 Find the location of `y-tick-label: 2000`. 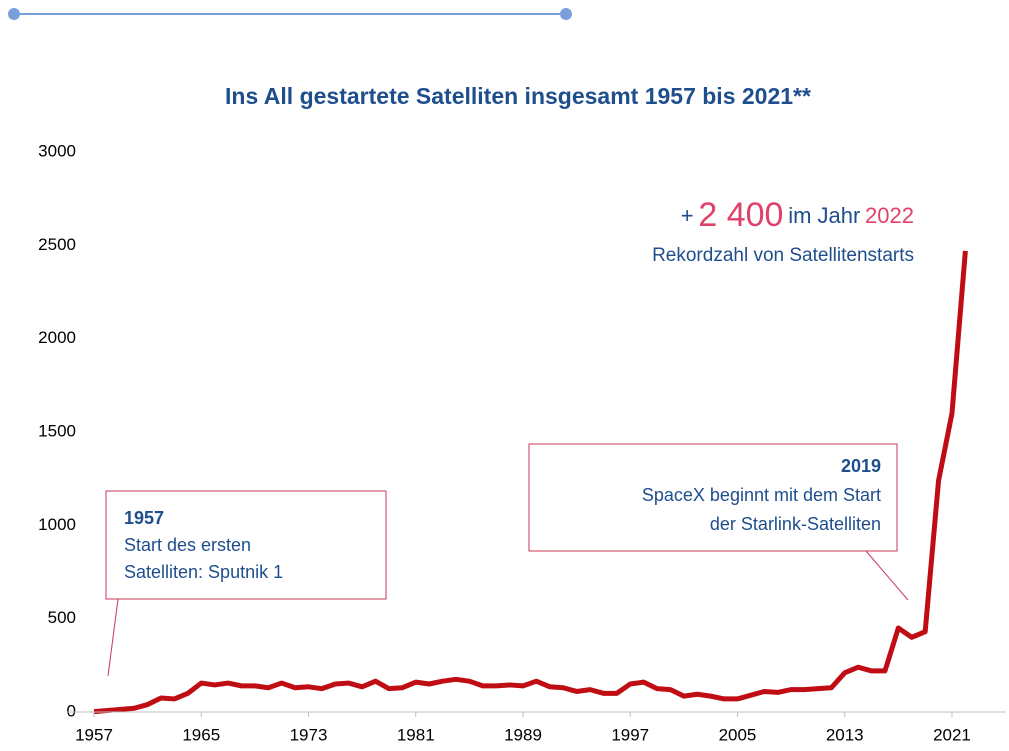

y-tick-label: 2000 is located at coordinates (57, 337).